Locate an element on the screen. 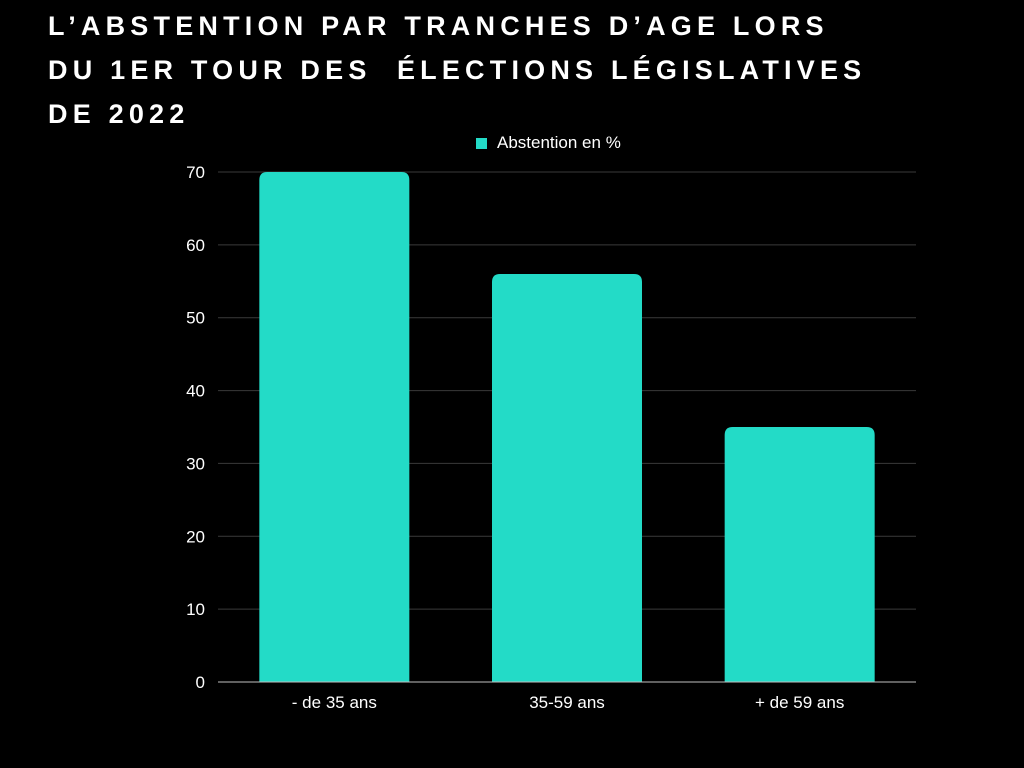 The height and width of the screenshot is (768, 1024). x-tick-label: + de 59 ans is located at coordinates (799, 702).